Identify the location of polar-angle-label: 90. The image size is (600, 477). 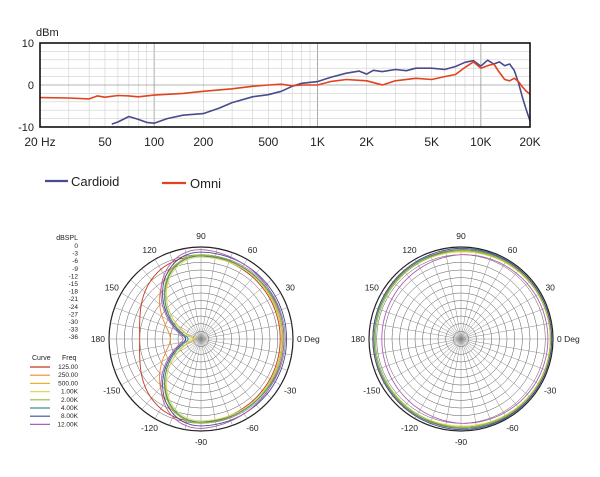
(201, 236).